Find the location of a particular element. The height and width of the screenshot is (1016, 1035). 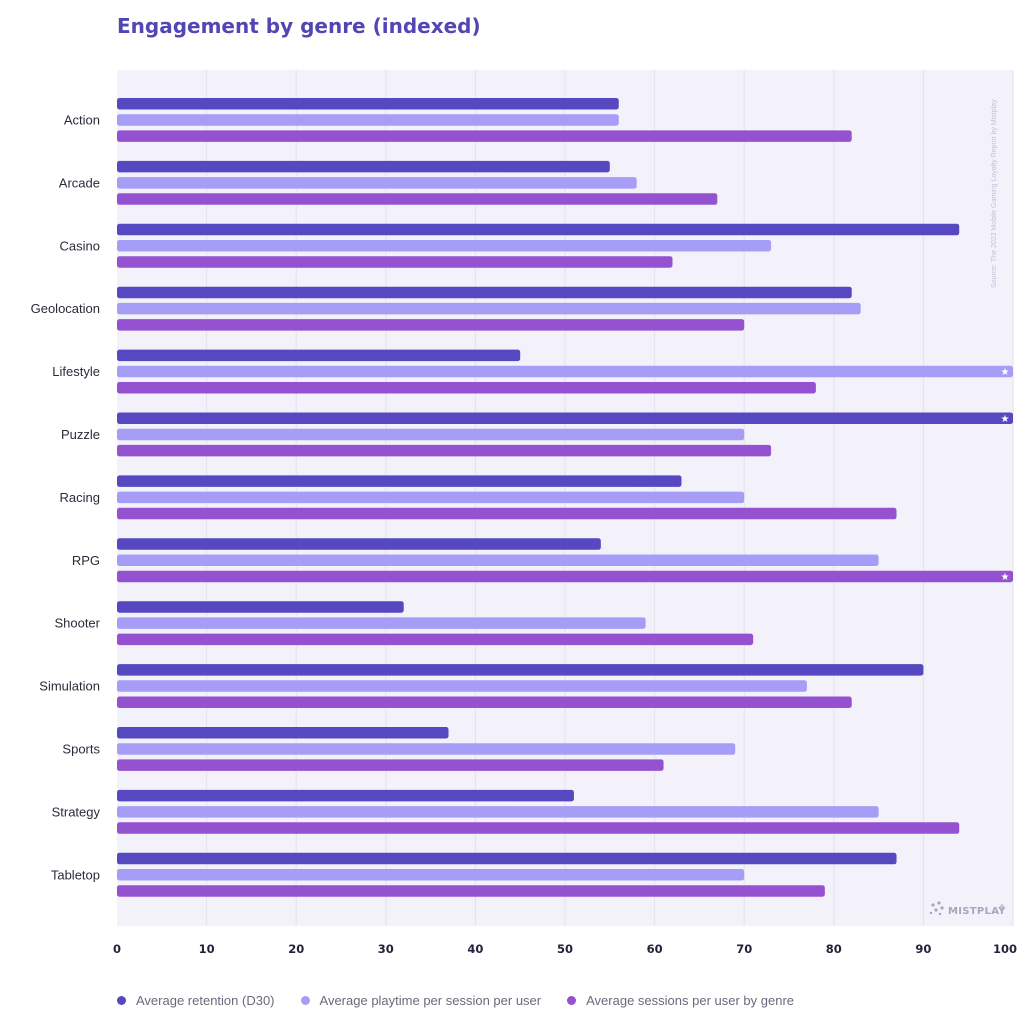

legend-label: Average playtime per session per user is located at coordinates (430, 1000).